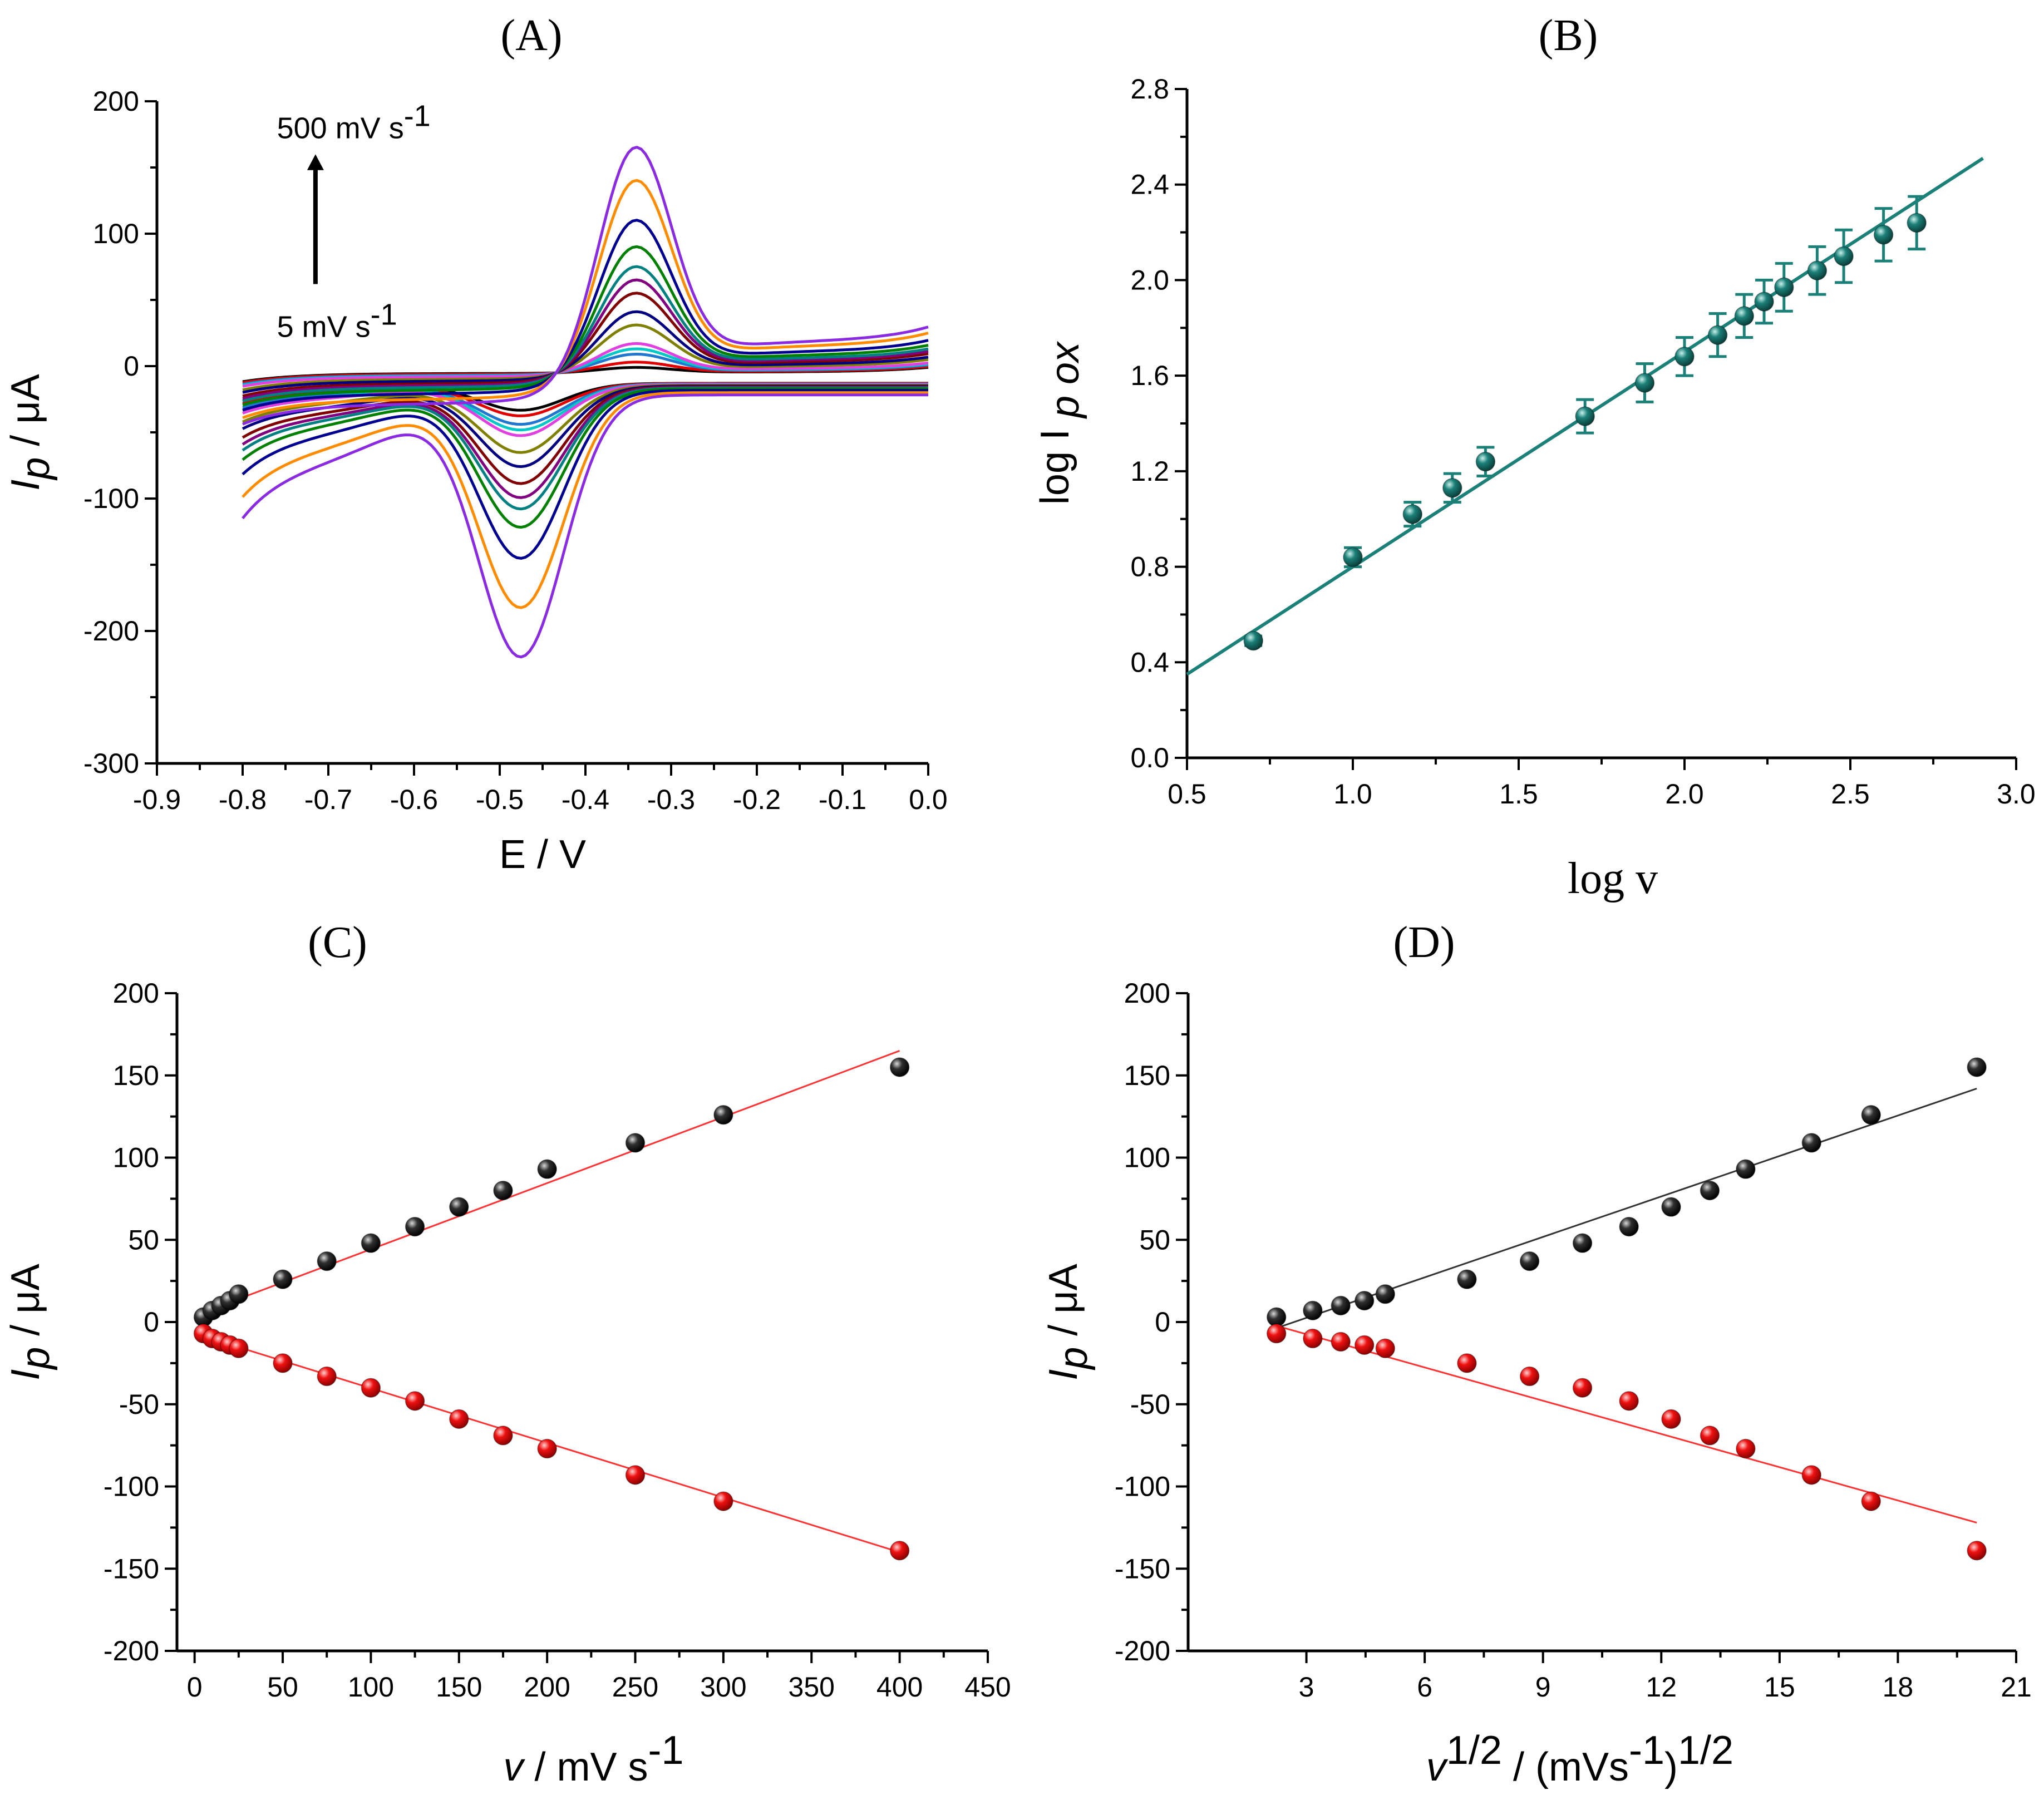 Image resolution: width=2044 pixels, height=1800 pixels. I want to click on y-axis-title: log I p ox, so click(1060, 423).